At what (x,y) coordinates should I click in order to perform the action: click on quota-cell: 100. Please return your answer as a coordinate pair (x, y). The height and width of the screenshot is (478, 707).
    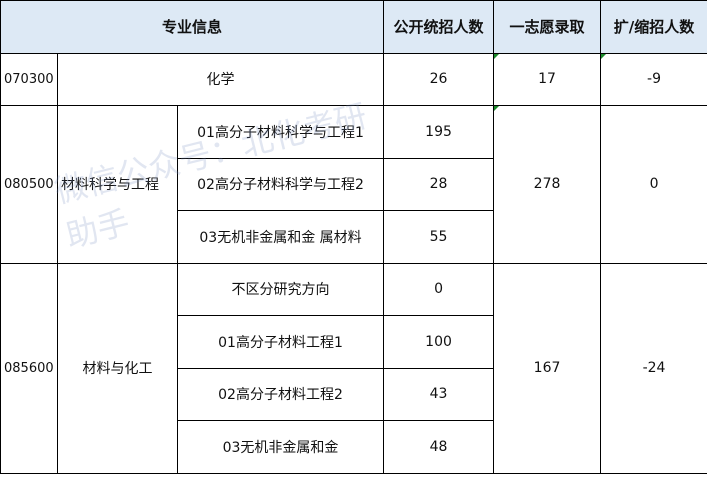
    Looking at the image, I should click on (439, 342).